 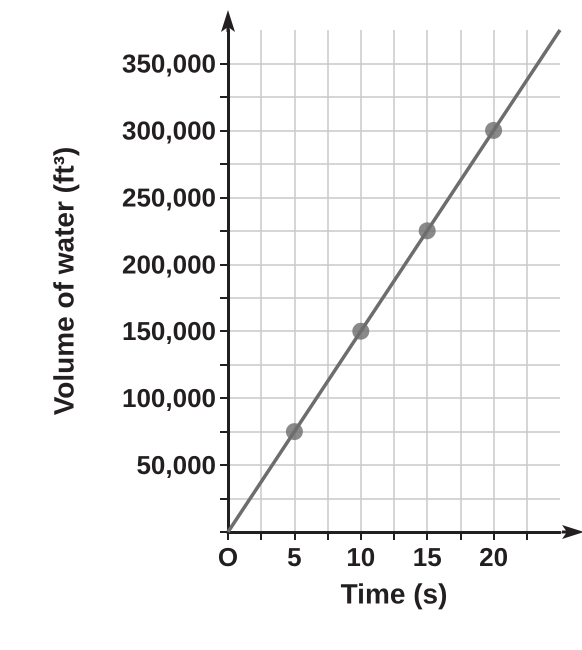 I want to click on y-axis-title: Volume of water (ft³), so click(x=64, y=281).